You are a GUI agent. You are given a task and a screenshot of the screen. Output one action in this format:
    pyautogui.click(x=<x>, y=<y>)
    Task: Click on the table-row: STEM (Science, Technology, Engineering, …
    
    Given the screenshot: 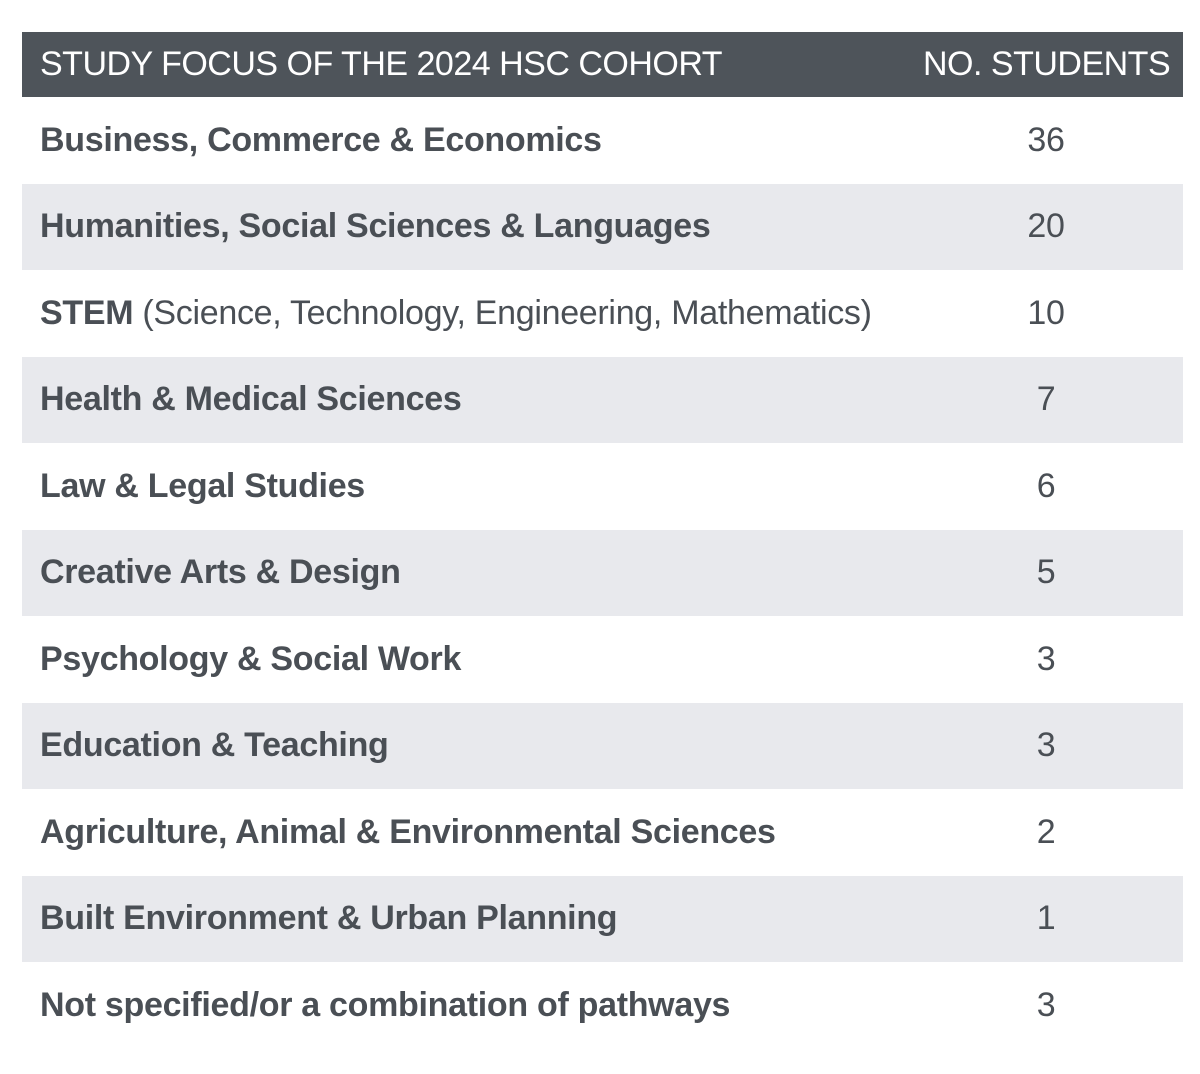 What is the action you would take?
    pyautogui.click(x=602, y=313)
    